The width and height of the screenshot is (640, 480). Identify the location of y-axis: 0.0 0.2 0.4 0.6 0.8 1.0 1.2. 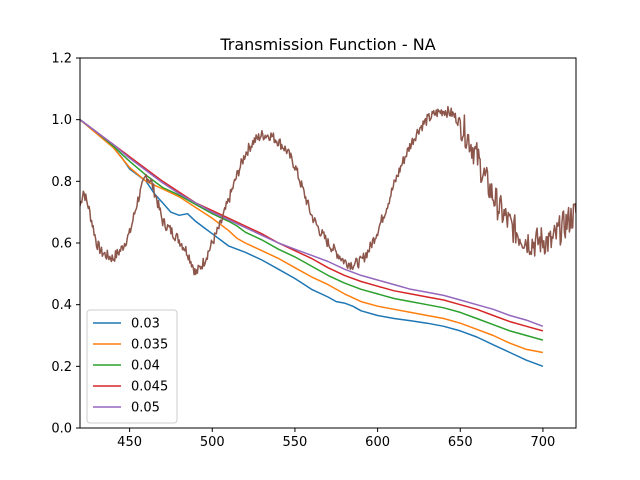
(65, 244).